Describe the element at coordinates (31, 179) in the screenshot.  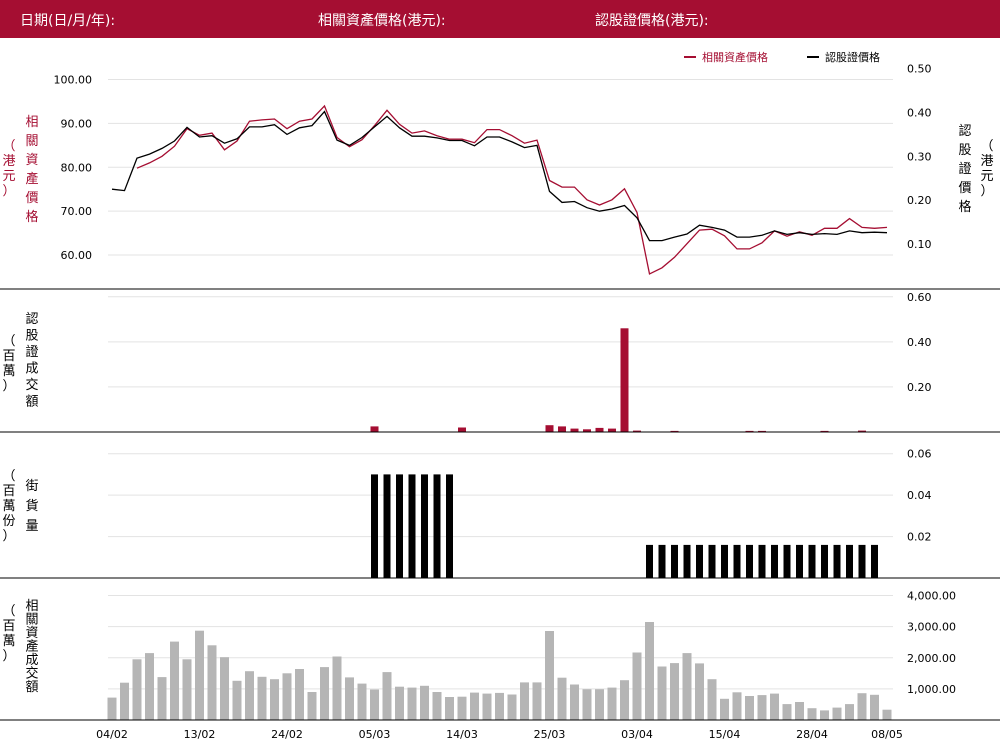
I see `y-axis-title-left: 產` at that location.